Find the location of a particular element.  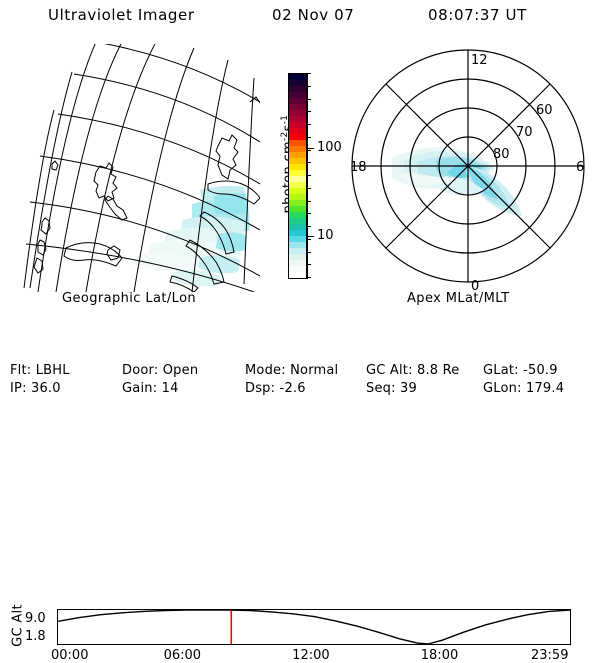

mlat-label-60: 60 is located at coordinates (544, 110).